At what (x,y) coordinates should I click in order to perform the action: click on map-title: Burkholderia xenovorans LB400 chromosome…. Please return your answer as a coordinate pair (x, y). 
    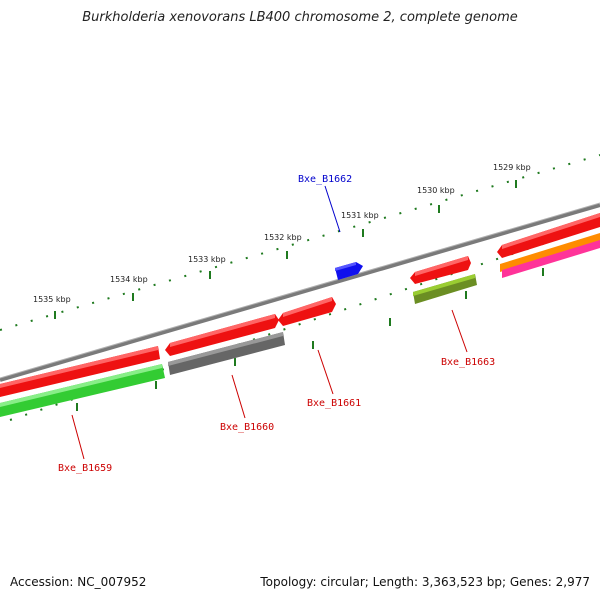
    Looking at the image, I should click on (300, 17).